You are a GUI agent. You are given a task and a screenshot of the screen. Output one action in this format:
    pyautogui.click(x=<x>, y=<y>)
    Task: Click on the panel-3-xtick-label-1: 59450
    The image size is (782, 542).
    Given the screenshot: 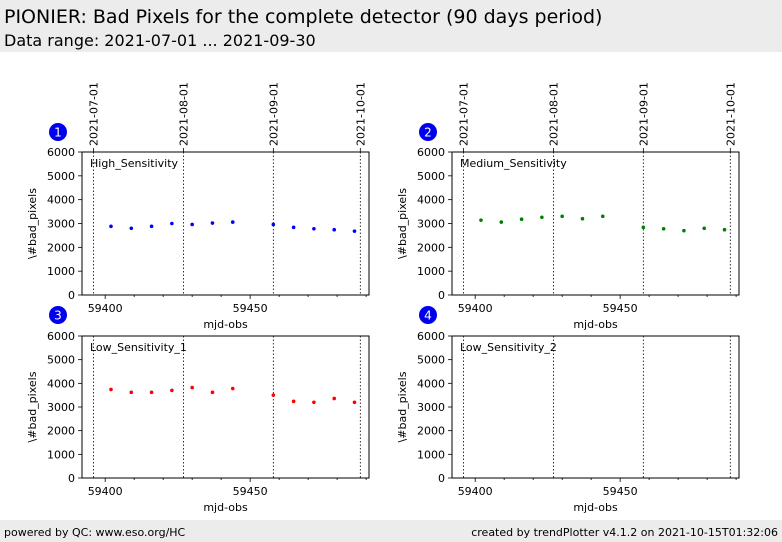 What is the action you would take?
    pyautogui.click(x=250, y=491)
    